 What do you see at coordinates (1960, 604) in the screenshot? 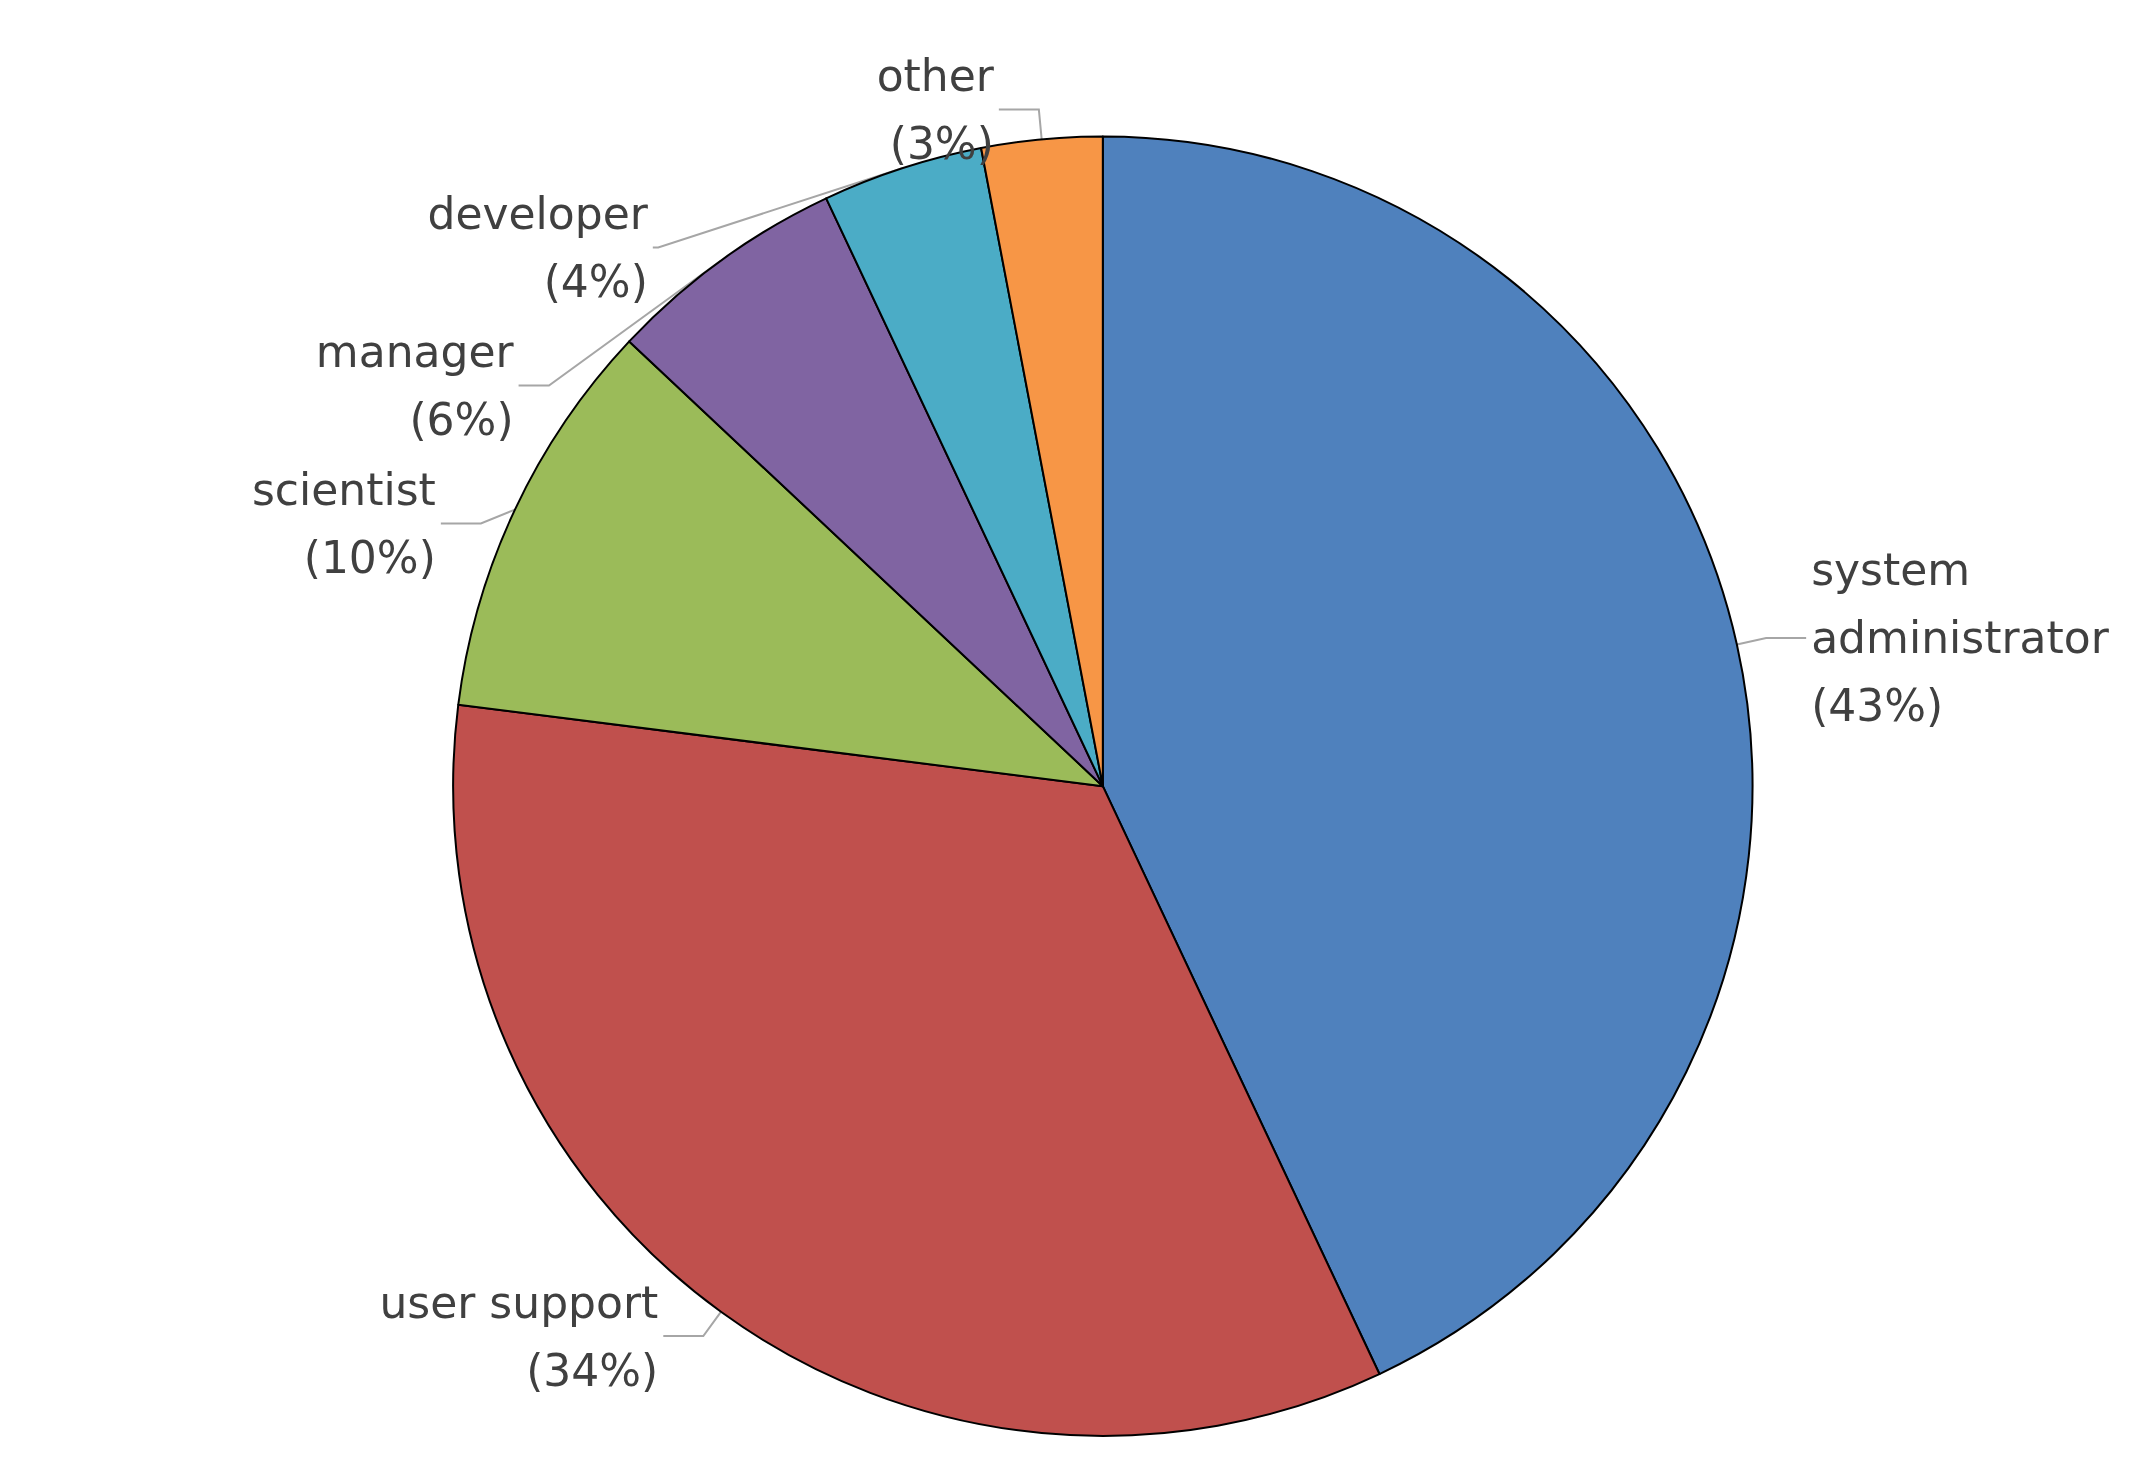
I see `slice-label: system administrator` at bounding box center [1960, 604].